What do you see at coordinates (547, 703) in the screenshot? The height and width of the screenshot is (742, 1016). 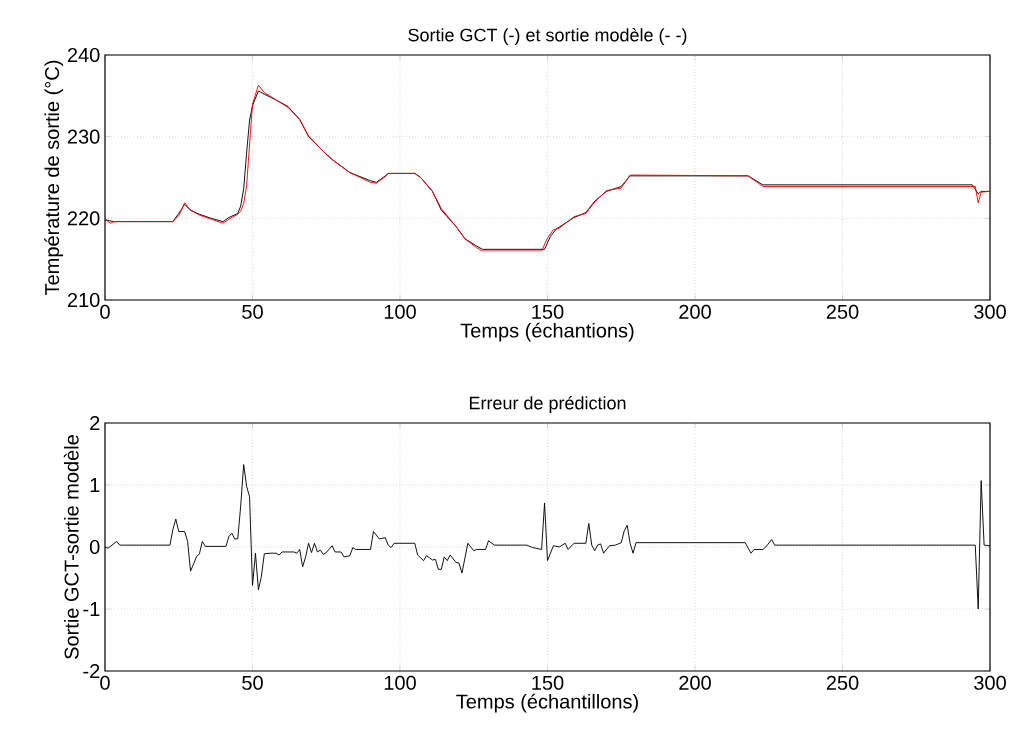 I see `x-axis-title: Temps (échantillons)` at bounding box center [547, 703].